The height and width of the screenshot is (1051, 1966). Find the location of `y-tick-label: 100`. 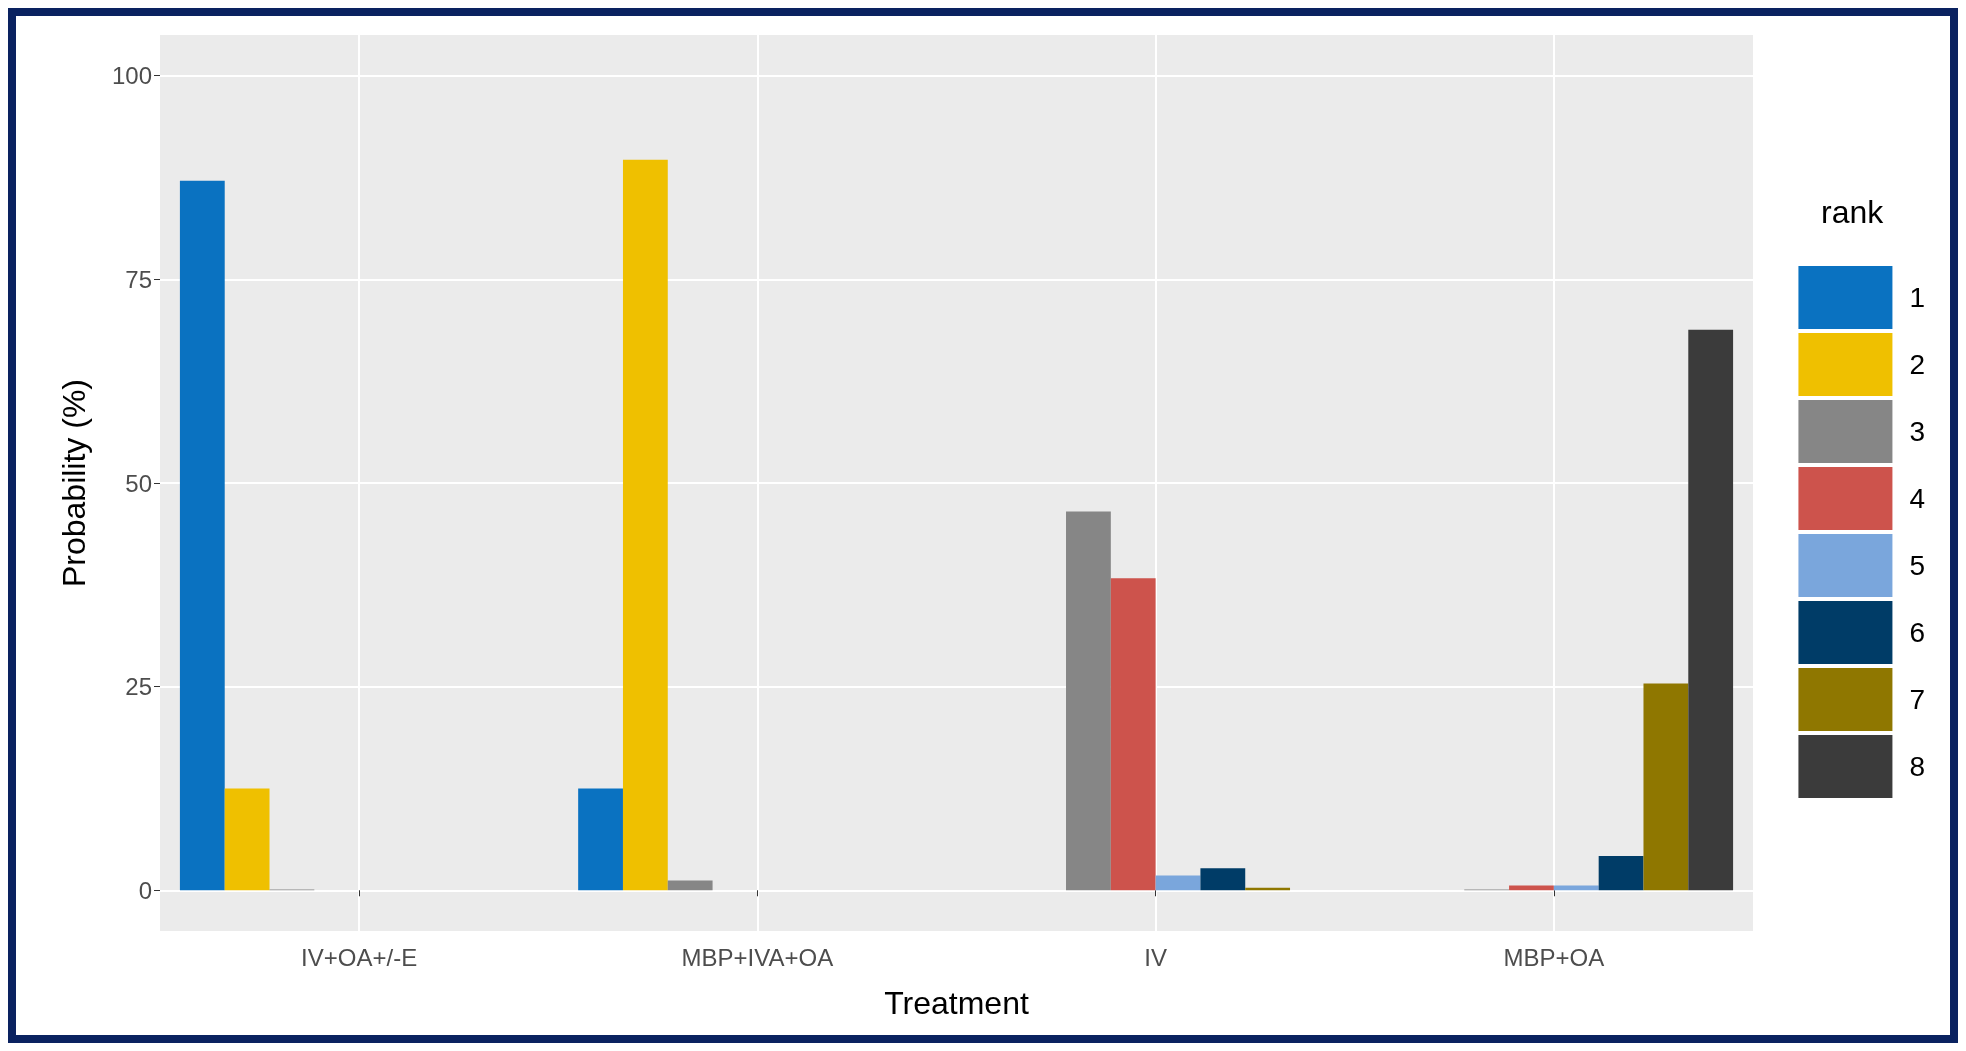

y-tick-label: 100 is located at coordinates (131, 76).